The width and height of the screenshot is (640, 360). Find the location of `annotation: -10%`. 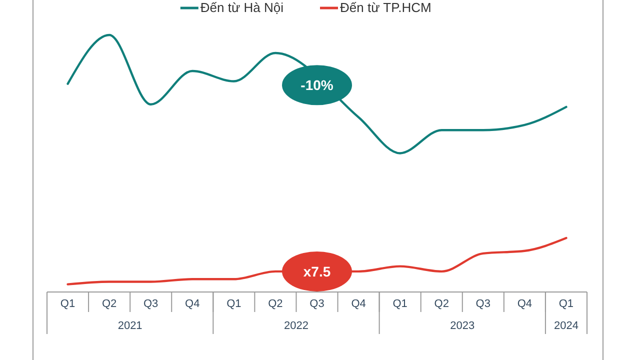

annotation: -10% is located at coordinates (317, 85).